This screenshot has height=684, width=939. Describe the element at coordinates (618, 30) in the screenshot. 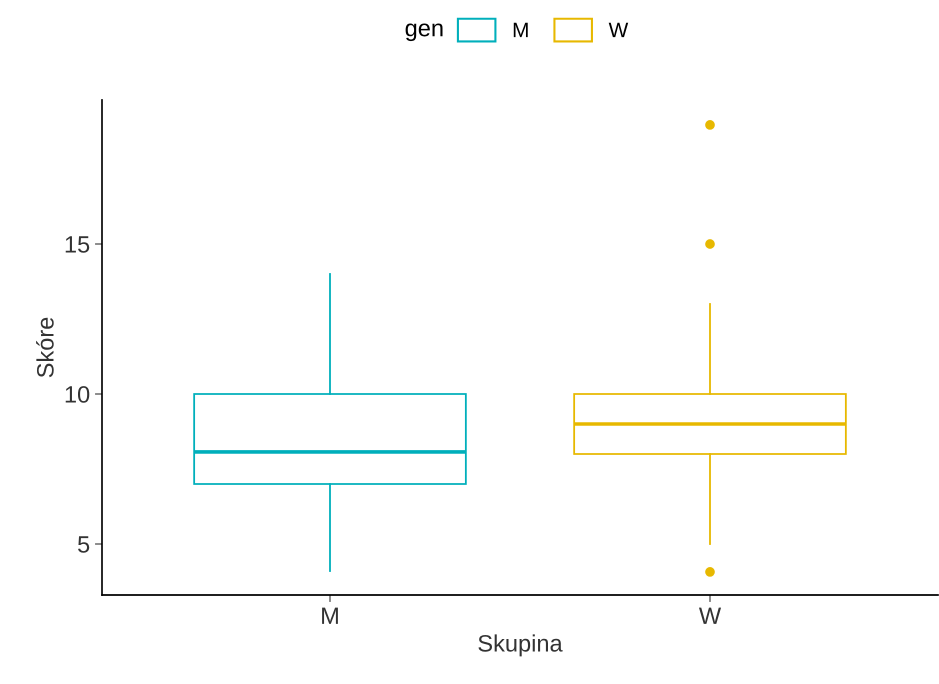

I see `legend-label: W` at that location.